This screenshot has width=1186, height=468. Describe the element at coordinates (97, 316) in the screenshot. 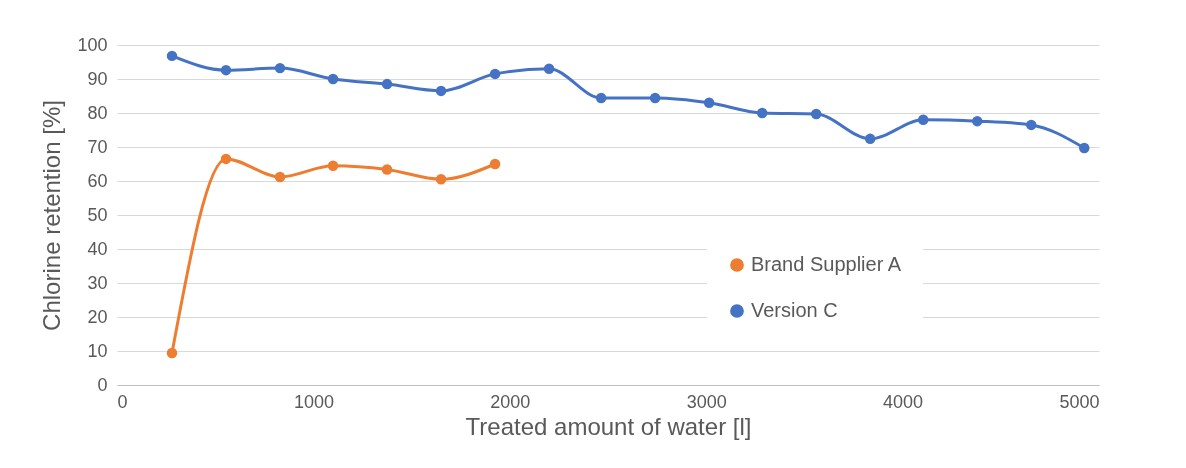

I see `y-tick-label: 20` at that location.